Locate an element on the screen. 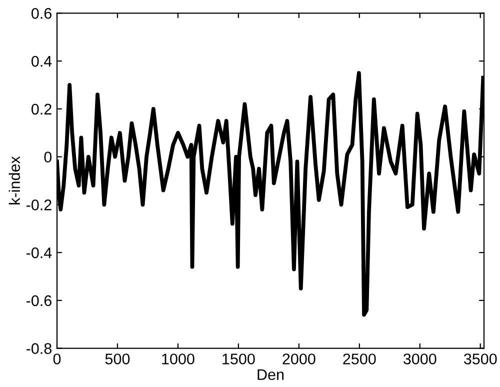 The width and height of the screenshot is (500, 387). x-tick-label: 2000 is located at coordinates (299, 359).